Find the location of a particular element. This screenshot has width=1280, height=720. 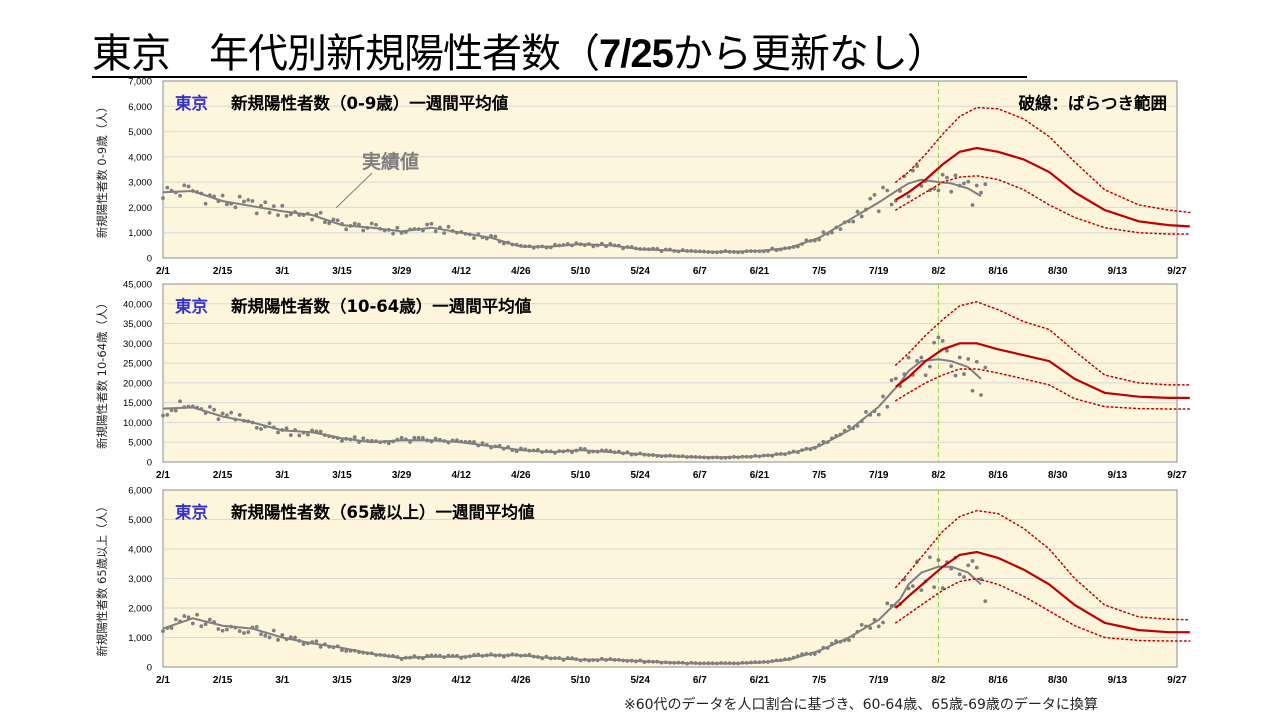

title-date-text: 7/25 is located at coordinates (636, 54).